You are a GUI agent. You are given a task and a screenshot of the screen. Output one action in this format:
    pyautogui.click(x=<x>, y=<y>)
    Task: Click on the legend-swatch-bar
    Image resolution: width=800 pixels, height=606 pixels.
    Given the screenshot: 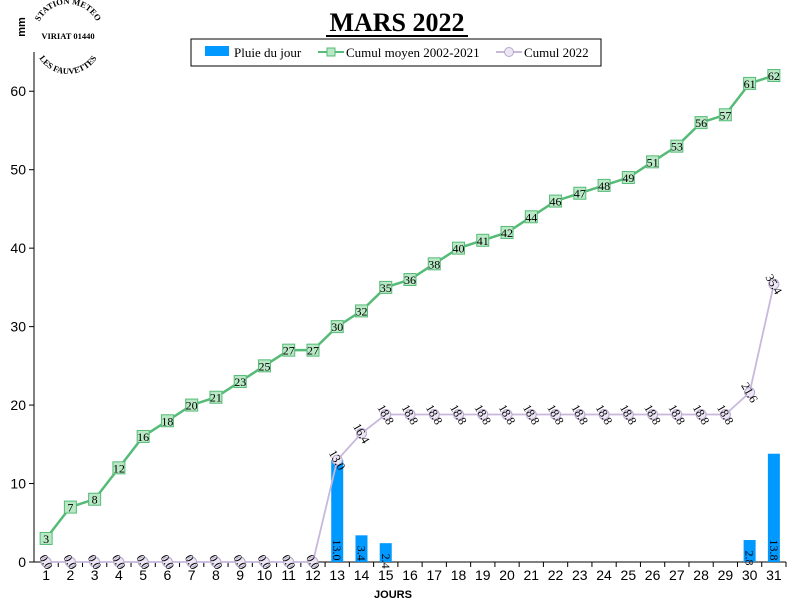 What is the action you would take?
    pyautogui.click(x=217, y=51)
    